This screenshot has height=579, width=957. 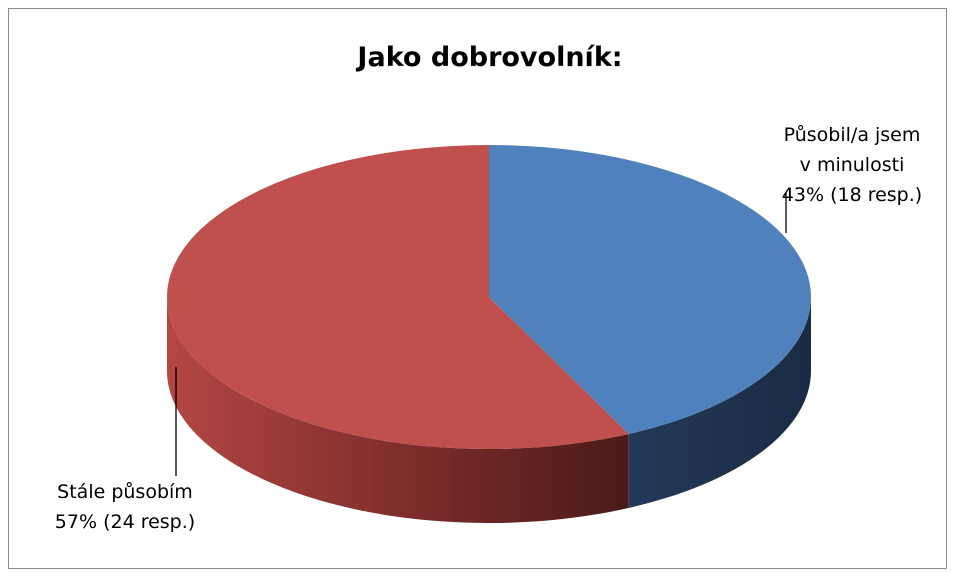 What do you see at coordinates (852, 165) in the screenshot?
I see `data-label-past-line-2: v minulosti` at bounding box center [852, 165].